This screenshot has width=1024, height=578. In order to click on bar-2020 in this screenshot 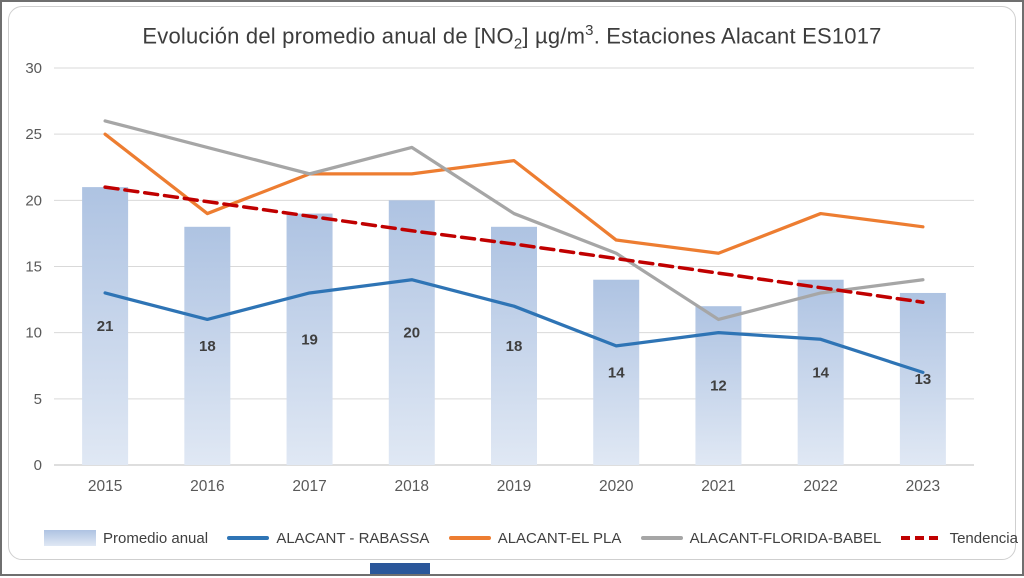, I will do `click(616, 372)`.